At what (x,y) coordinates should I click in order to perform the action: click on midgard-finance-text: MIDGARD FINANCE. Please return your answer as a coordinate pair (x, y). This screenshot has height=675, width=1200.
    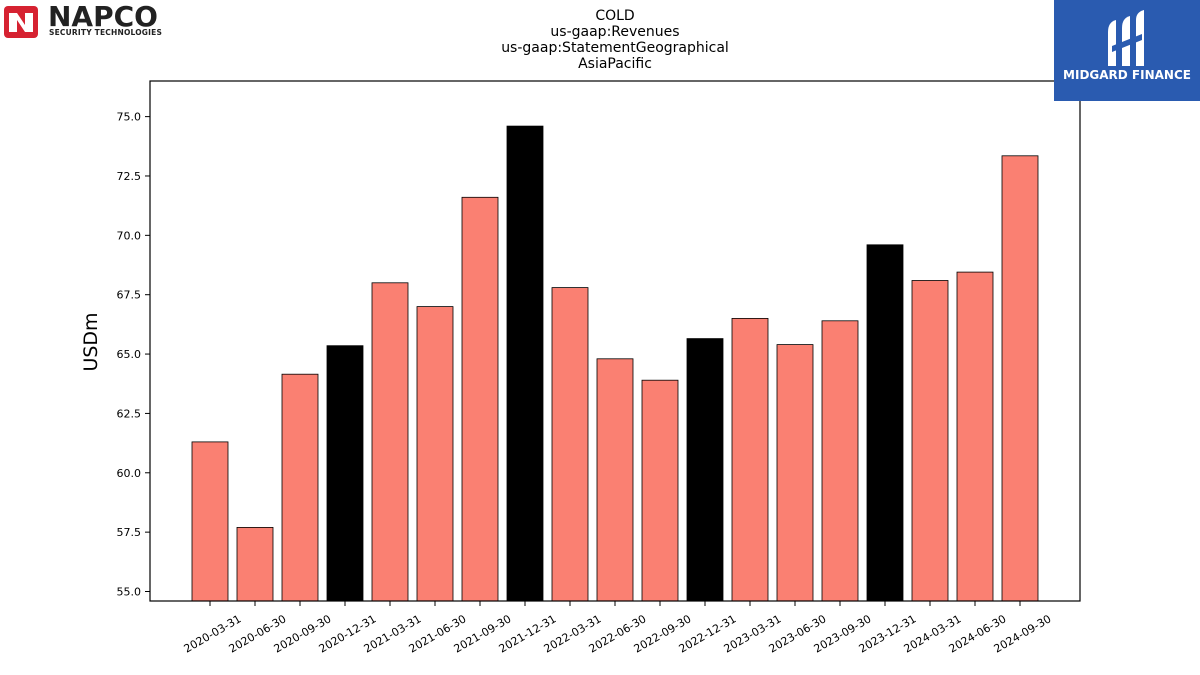
    Looking at the image, I should click on (1127, 75).